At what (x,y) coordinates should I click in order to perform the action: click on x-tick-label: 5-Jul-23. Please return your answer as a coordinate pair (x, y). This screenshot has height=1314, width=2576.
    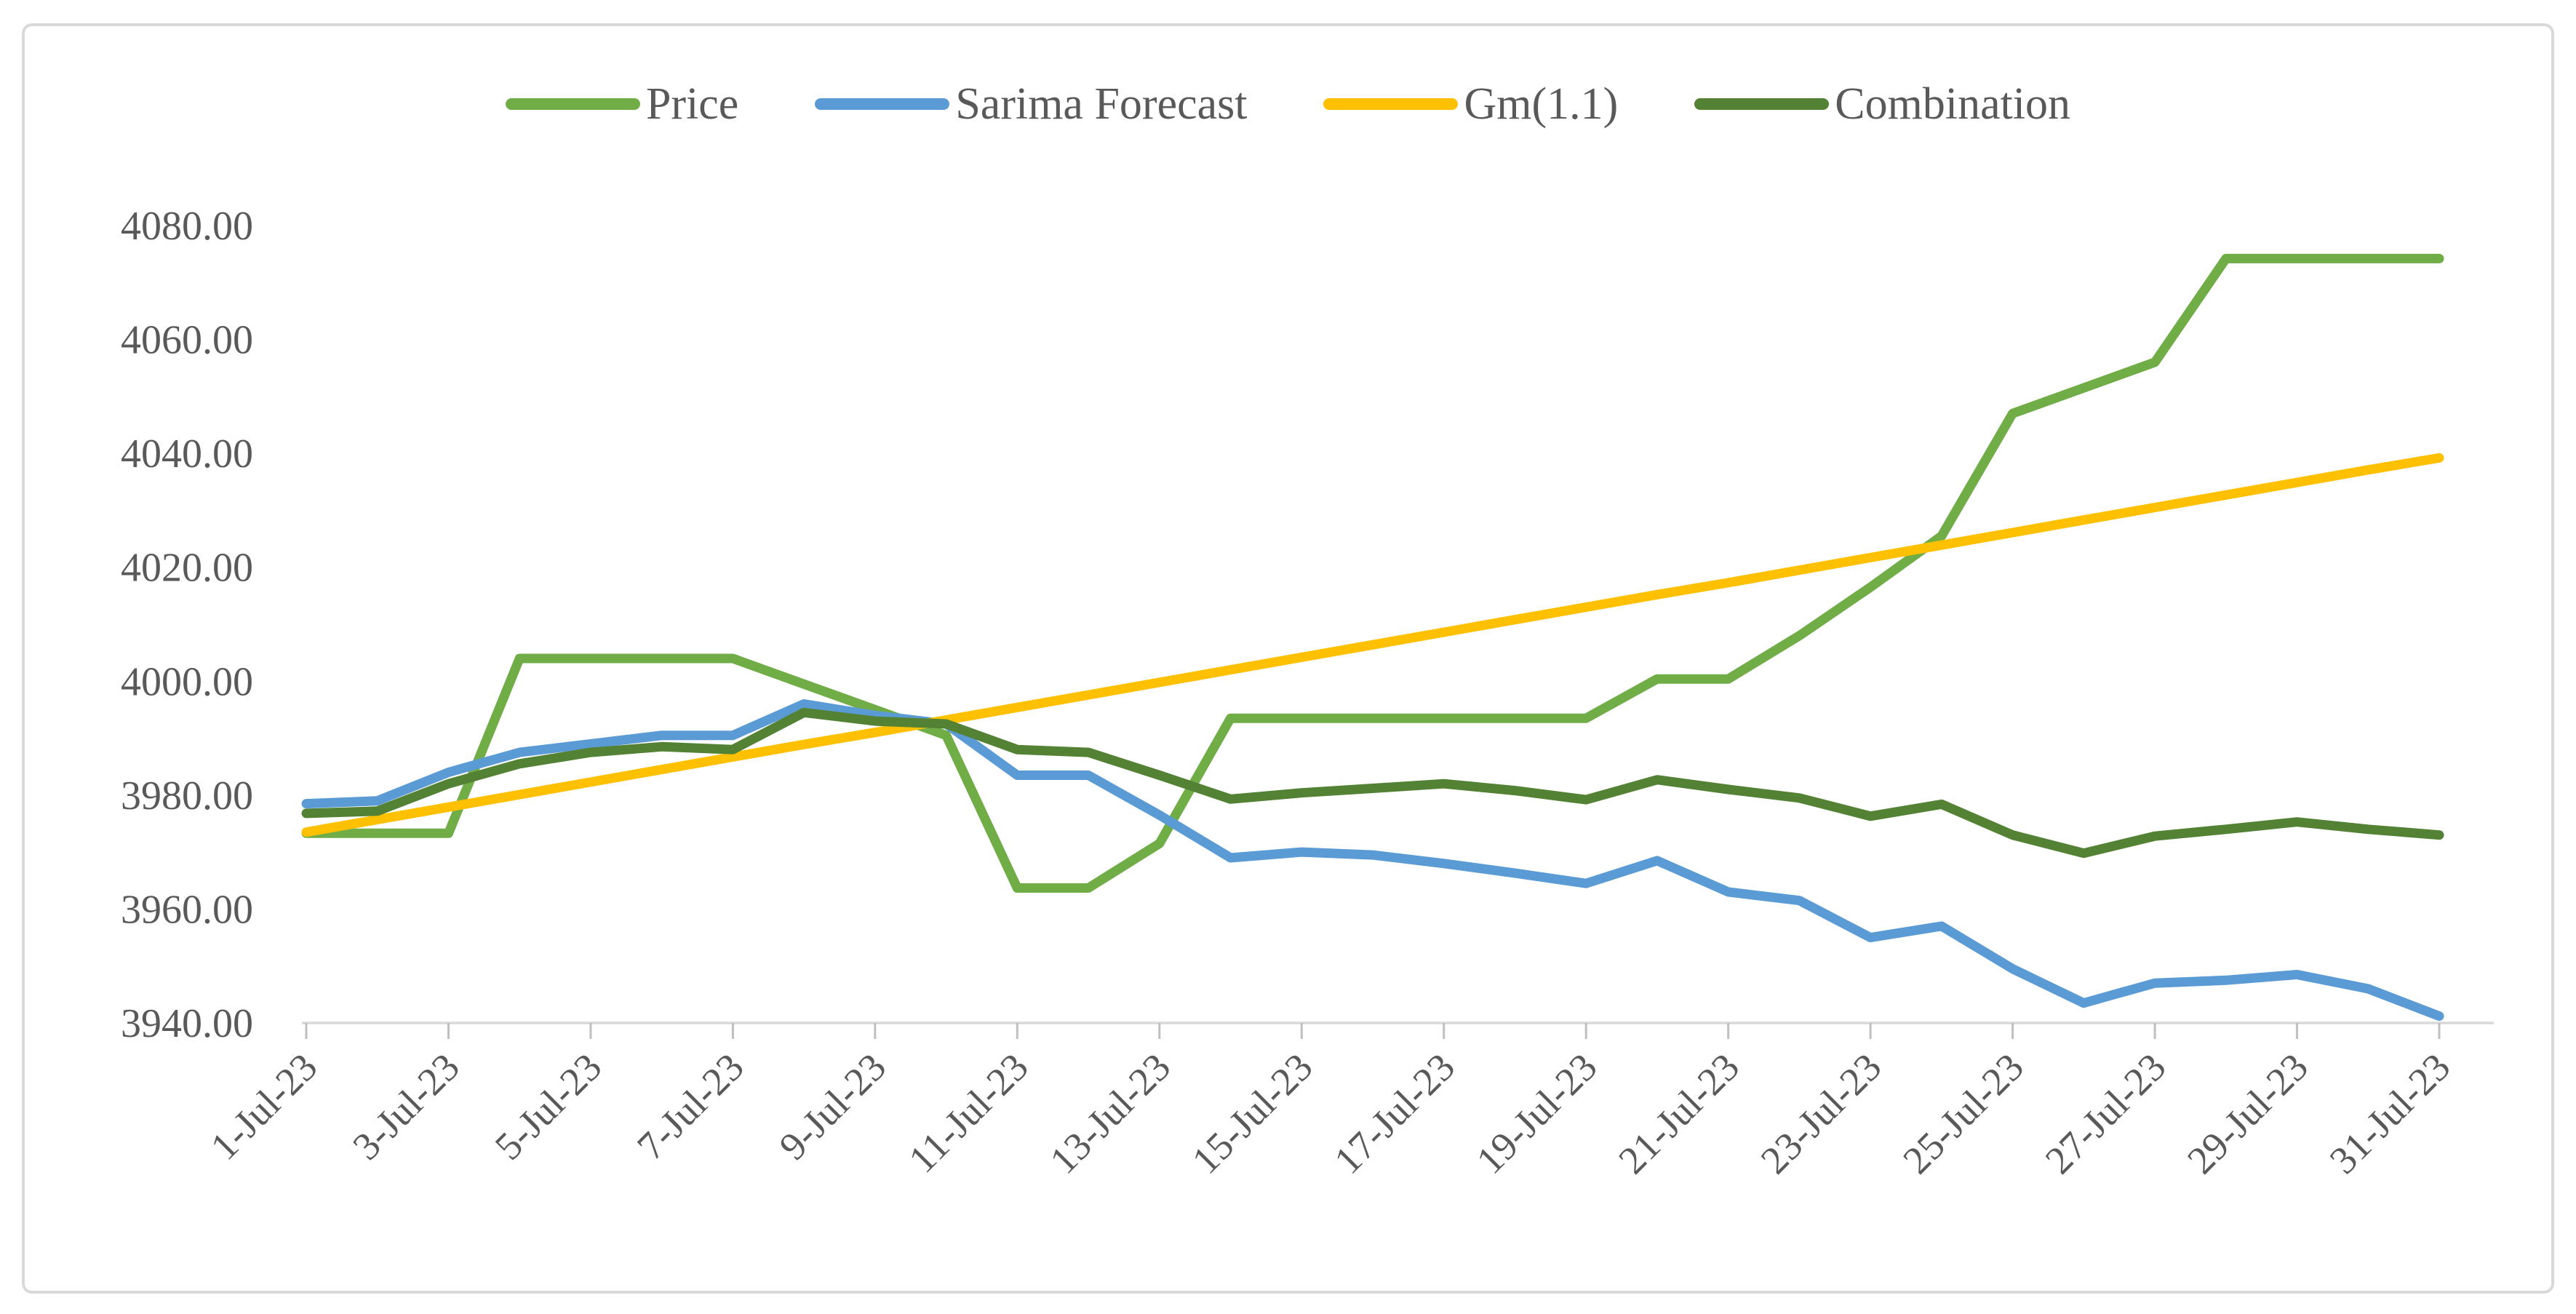
    Looking at the image, I should click on (548, 1106).